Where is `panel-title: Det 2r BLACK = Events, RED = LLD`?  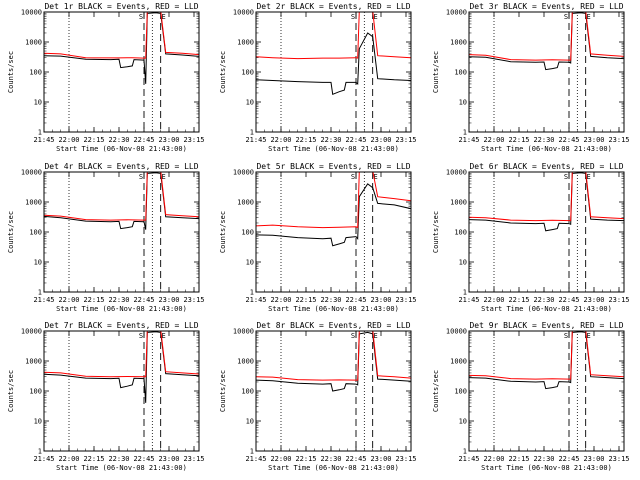
panel-title: Det 2r BLACK = Events, RED = LLD is located at coordinates (333, 6).